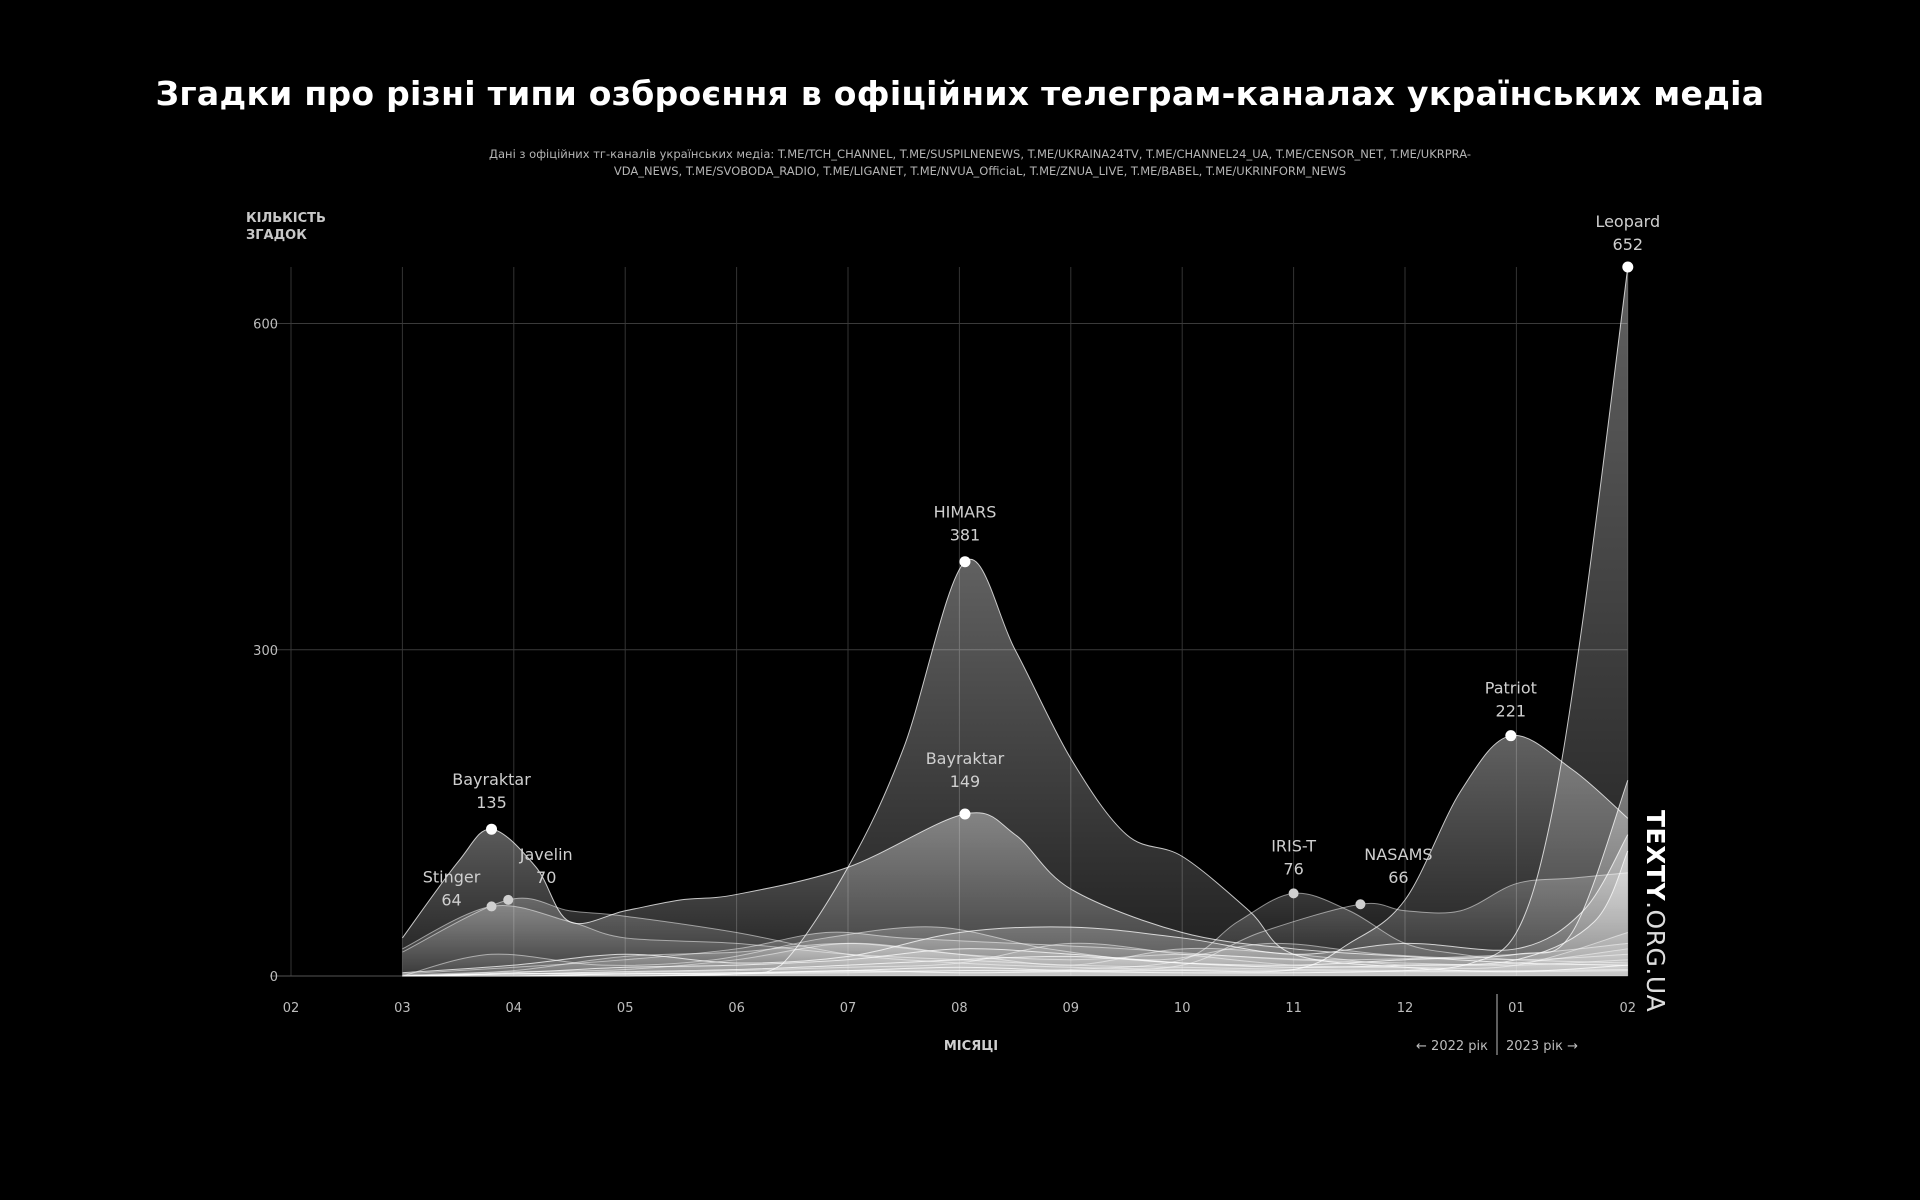 This screenshot has width=1920, height=1200. What do you see at coordinates (625, 1008) in the screenshot?
I see `x-tick-label: 05` at bounding box center [625, 1008].